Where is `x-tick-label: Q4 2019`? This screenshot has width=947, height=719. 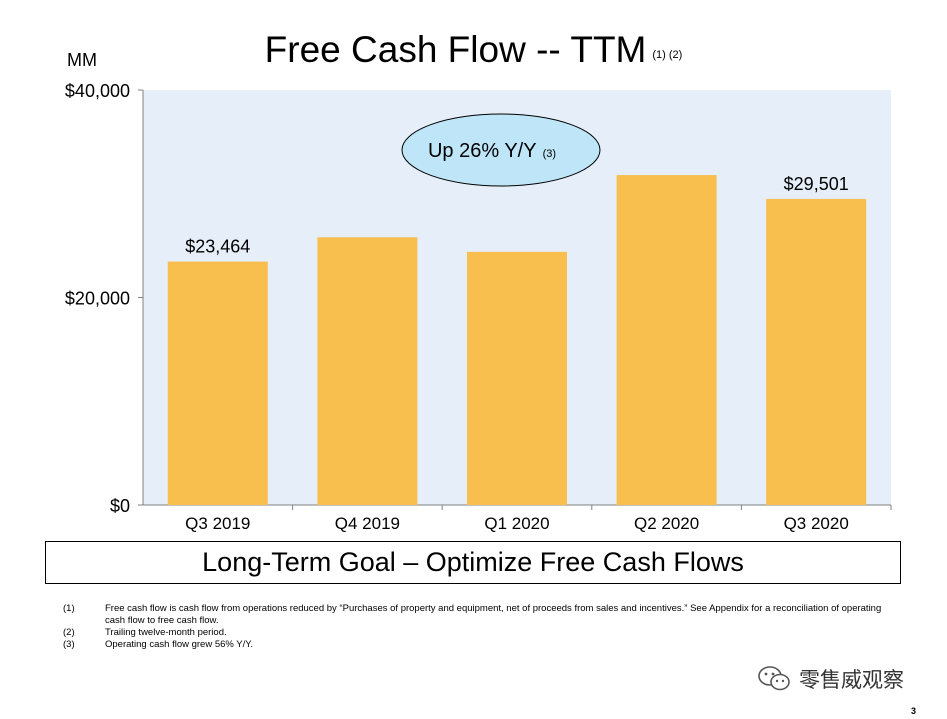 x-tick-label: Q4 2019 is located at coordinates (367, 523).